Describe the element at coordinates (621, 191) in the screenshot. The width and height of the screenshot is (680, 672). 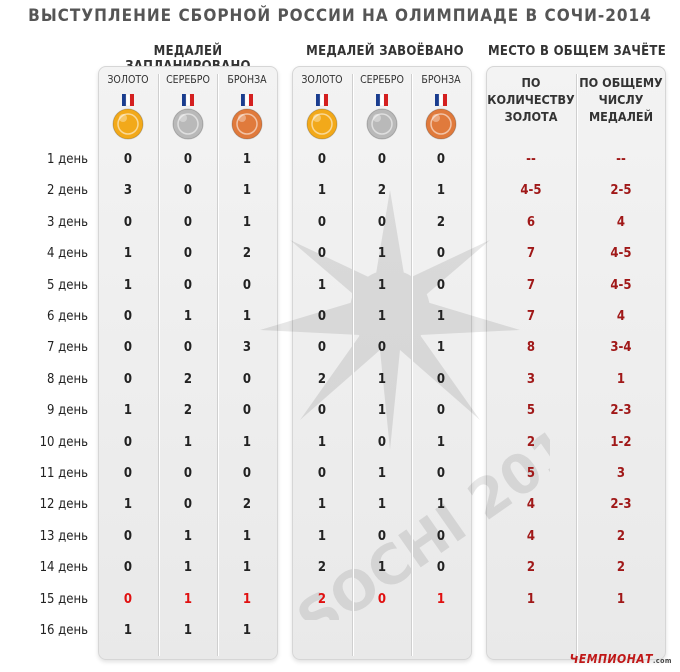
I see `standing-by-total-cell: 2-5` at that location.